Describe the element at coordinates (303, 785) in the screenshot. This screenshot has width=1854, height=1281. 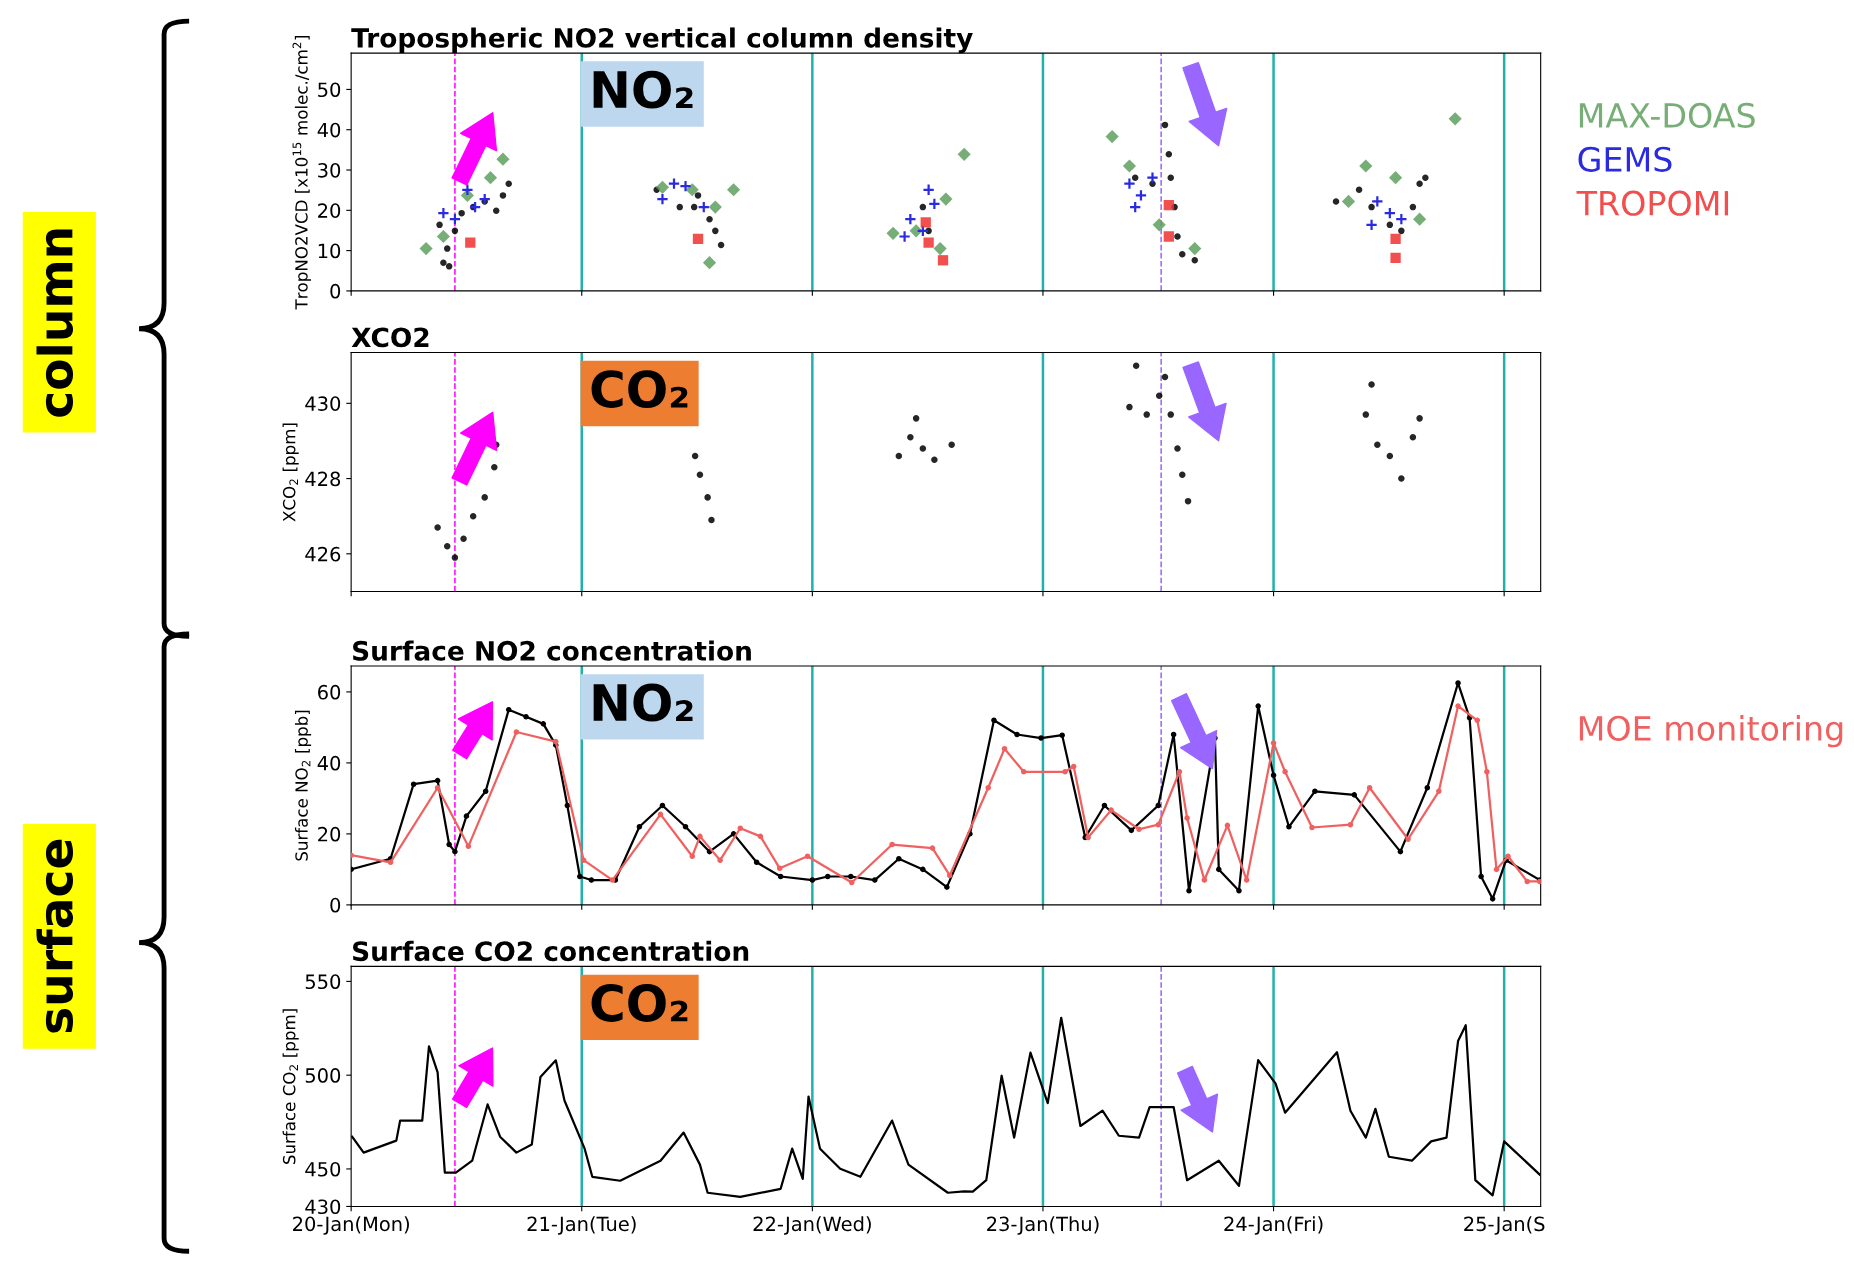
I see `y-axis-title: Surface NO$_{2}$ [ppb]` at that location.